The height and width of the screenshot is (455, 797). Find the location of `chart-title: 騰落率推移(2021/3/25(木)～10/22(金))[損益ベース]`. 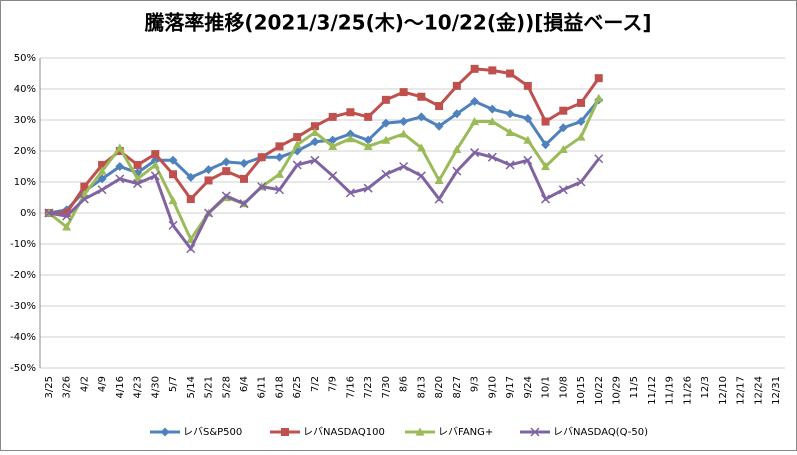

chart-title: 騰落率推移(2021/3/25(木)～10/22(金))[損益ベース] is located at coordinates (397, 23).